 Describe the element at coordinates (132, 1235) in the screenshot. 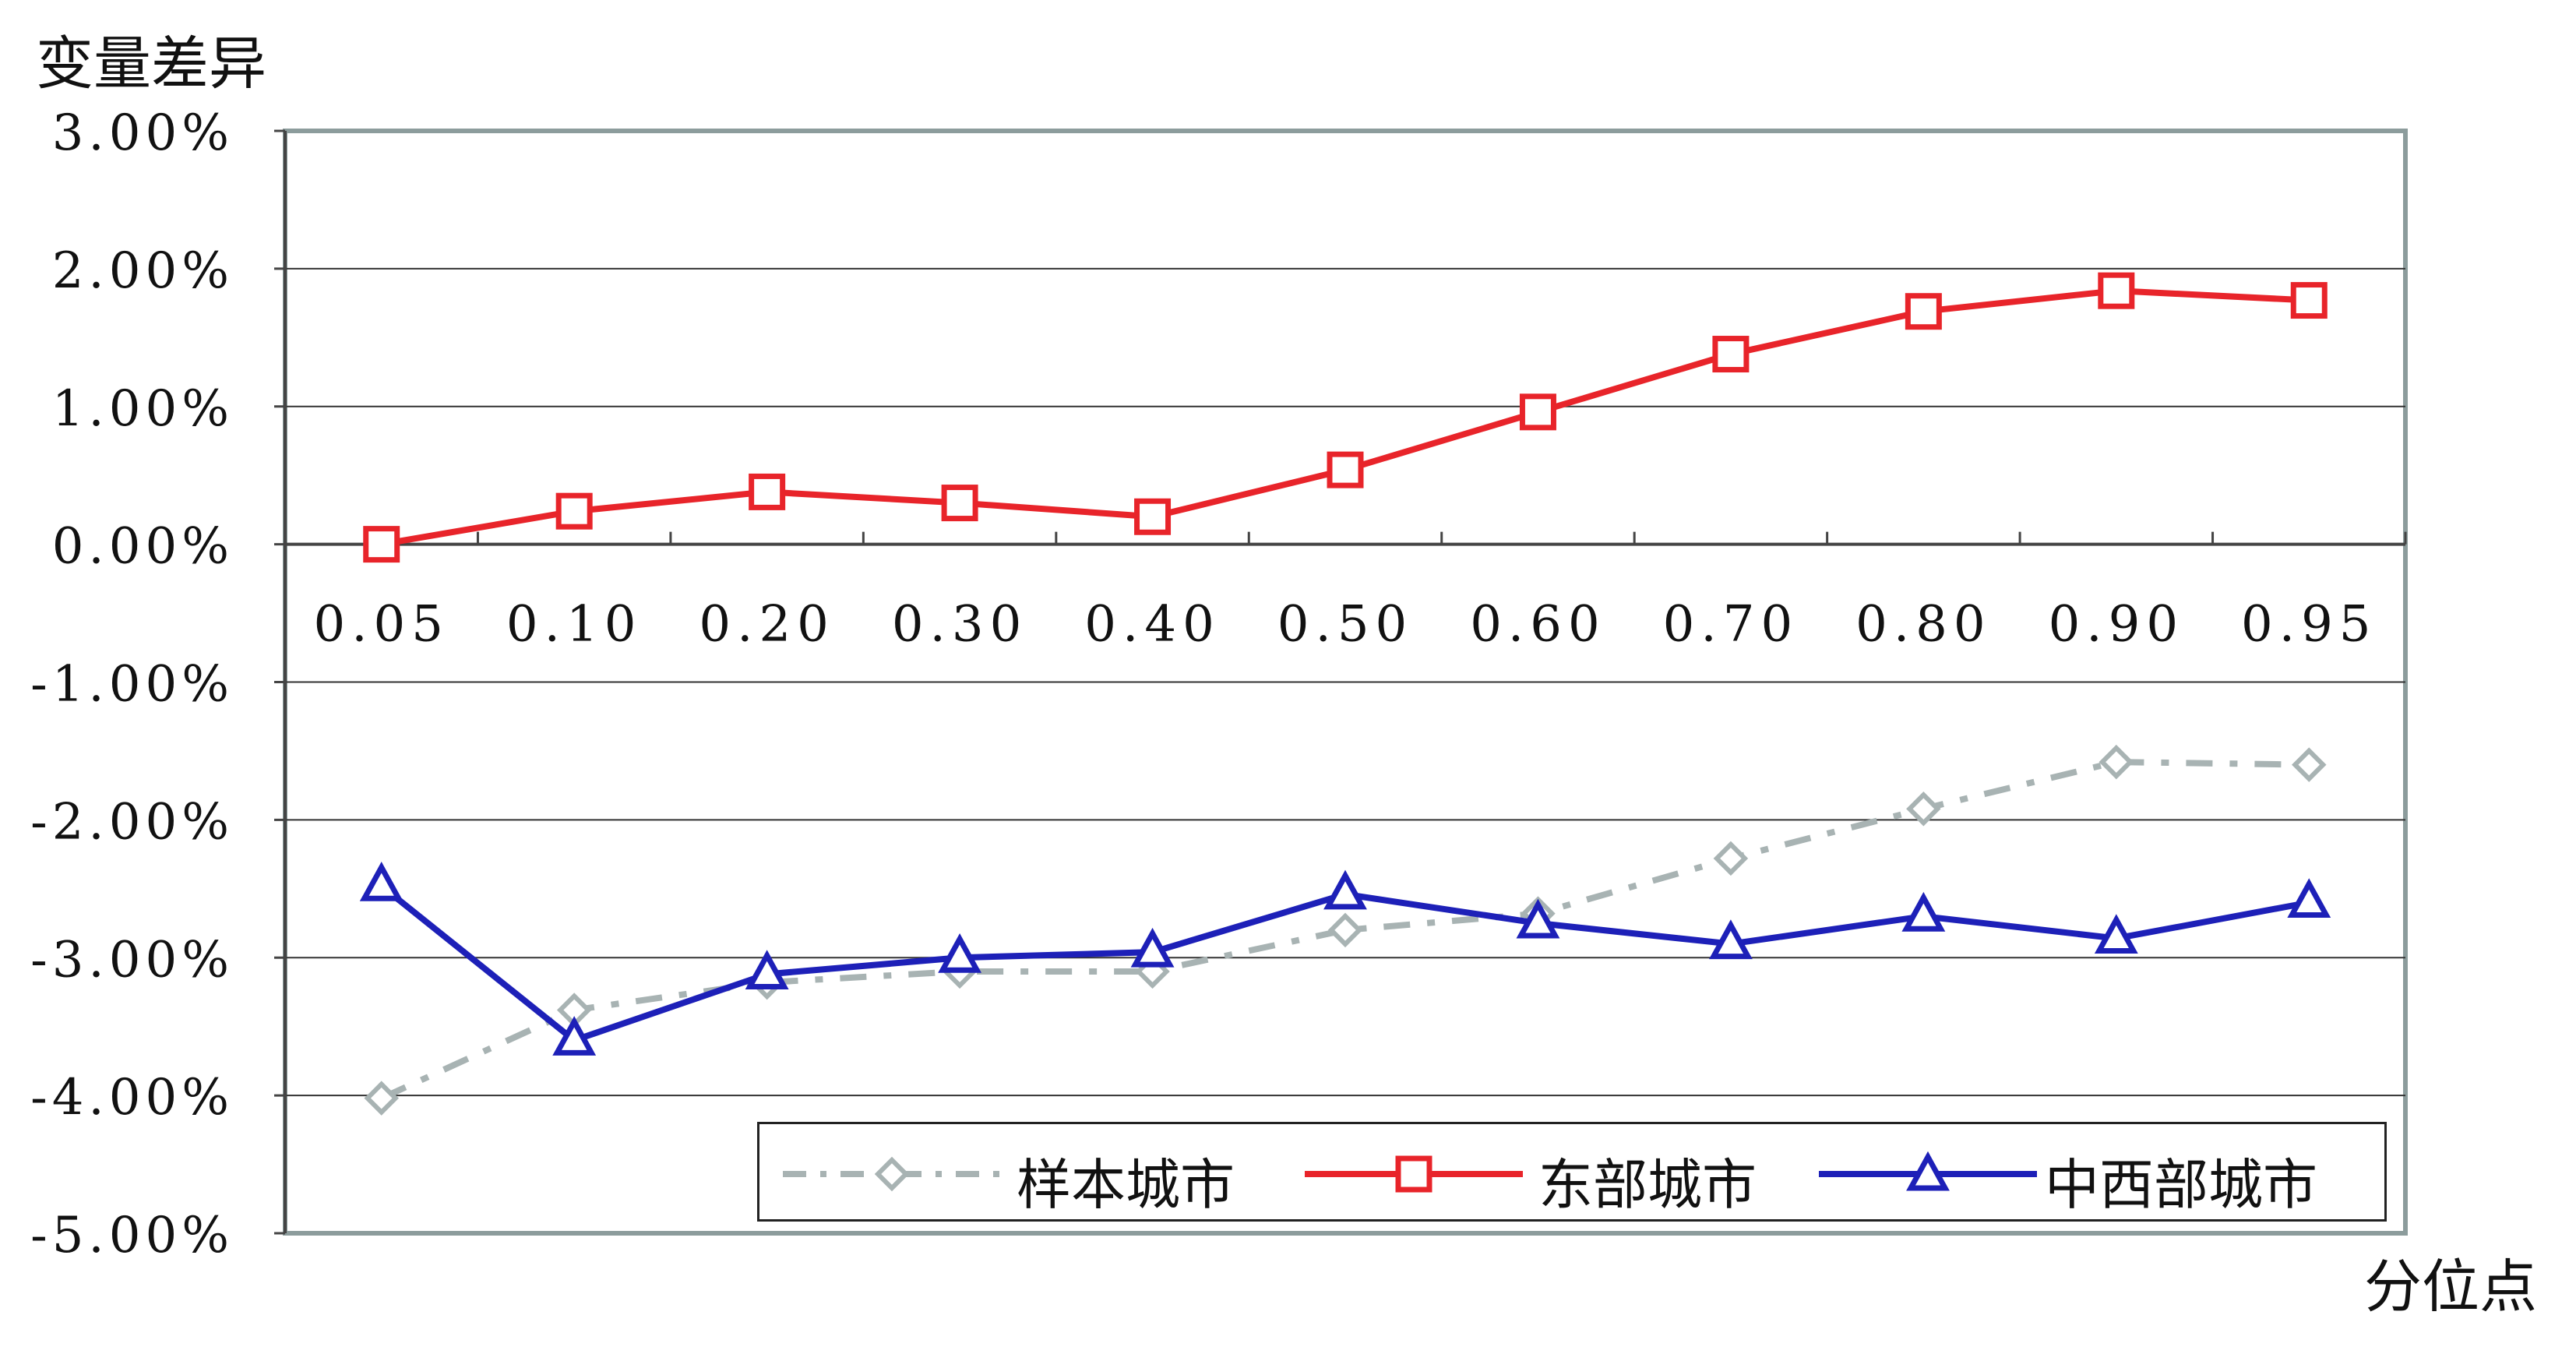

I see `y-tick-label: -5.00%` at that location.